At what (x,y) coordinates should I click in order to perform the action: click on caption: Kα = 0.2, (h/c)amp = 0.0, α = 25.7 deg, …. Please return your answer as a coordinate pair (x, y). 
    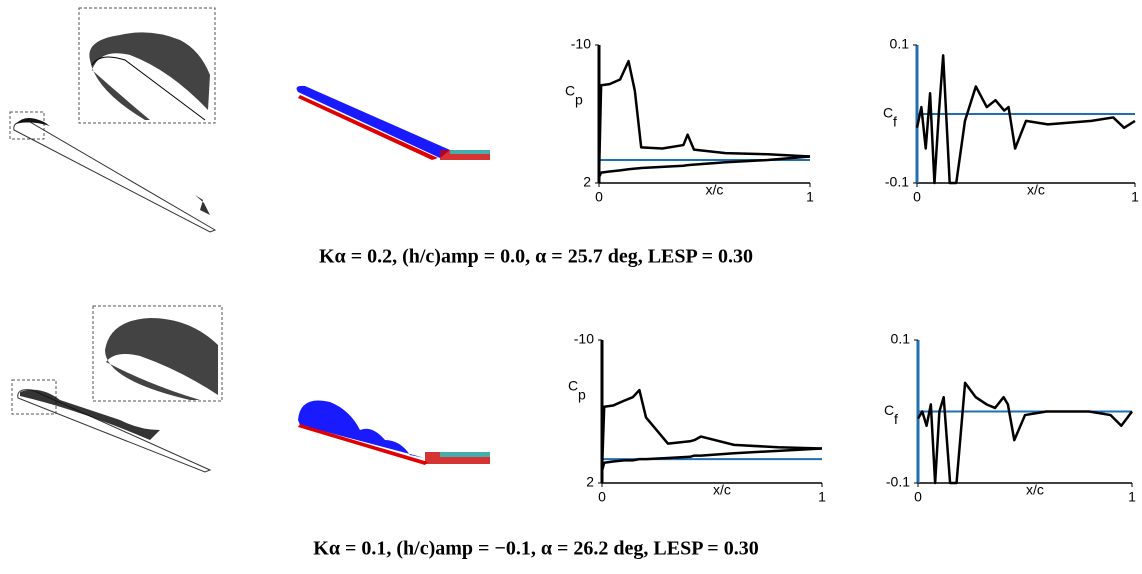
    Looking at the image, I should click on (536, 257).